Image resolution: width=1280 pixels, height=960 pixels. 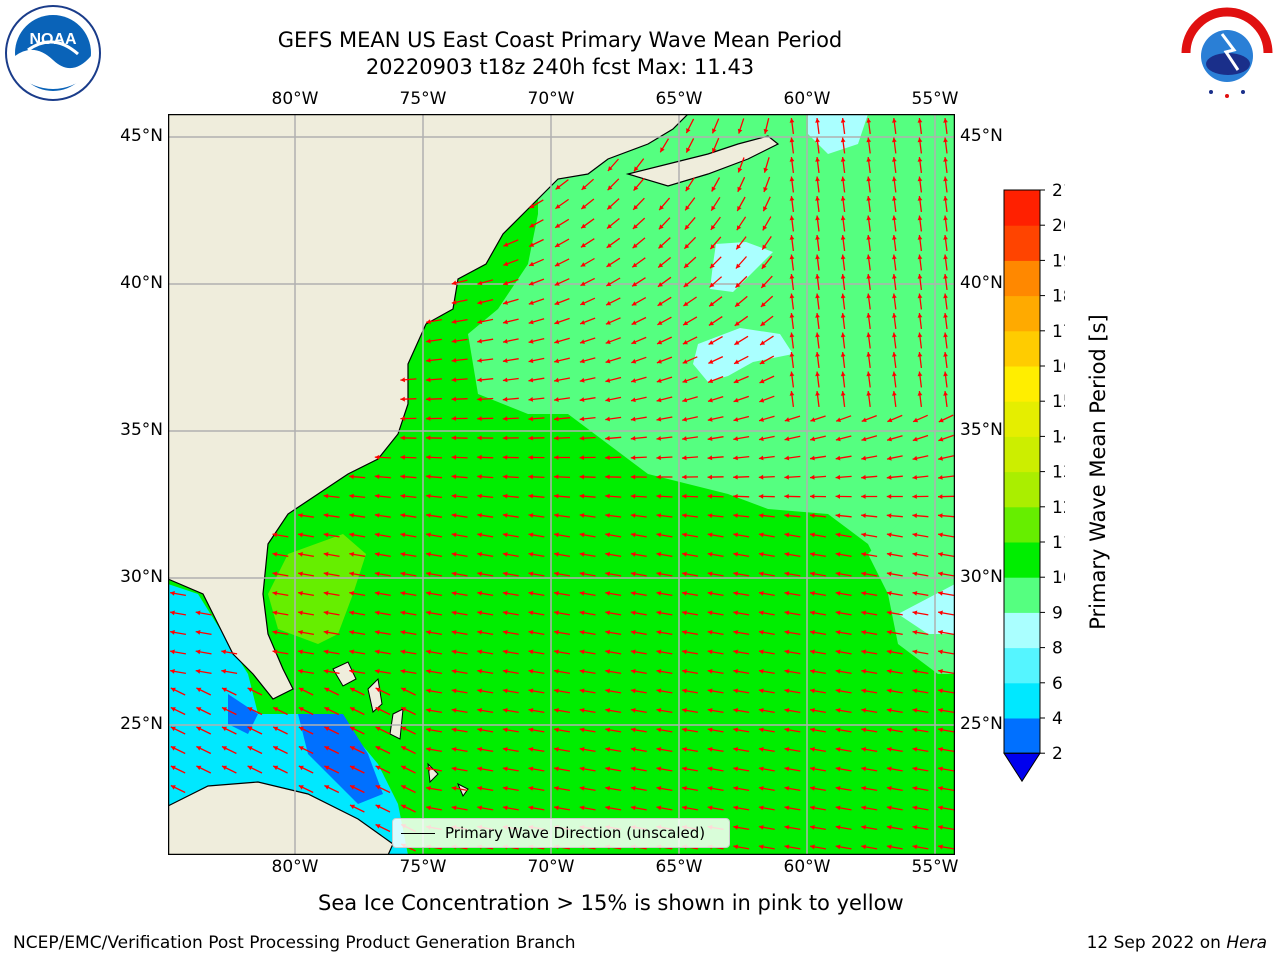 I want to click on lat-label-right: 45°N, so click(x=981, y=136).